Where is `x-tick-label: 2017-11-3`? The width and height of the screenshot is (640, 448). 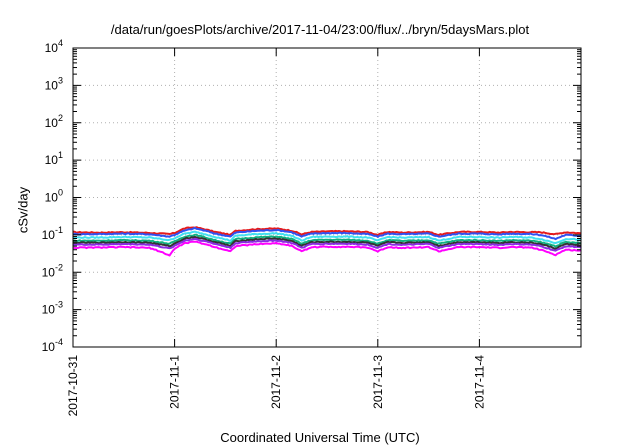
x-tick-label: 2017-11-3 is located at coordinates (378, 382).